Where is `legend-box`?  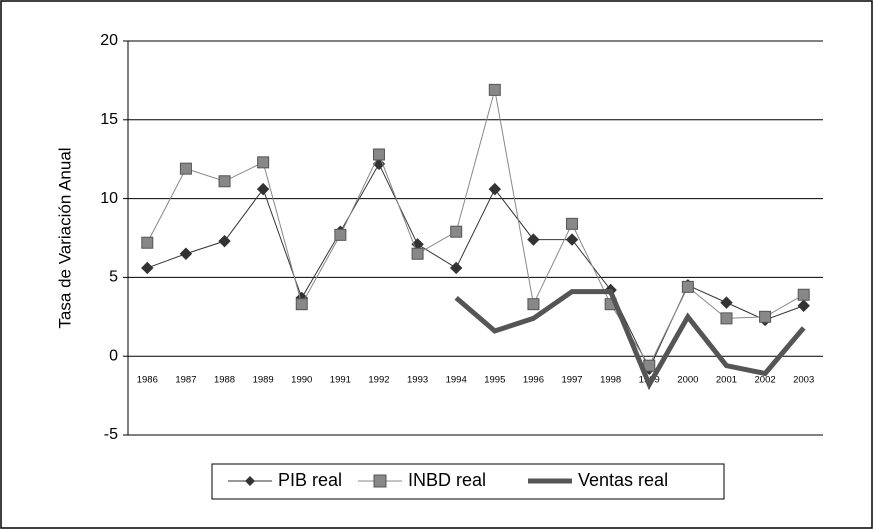 legend-box is located at coordinates (468, 481).